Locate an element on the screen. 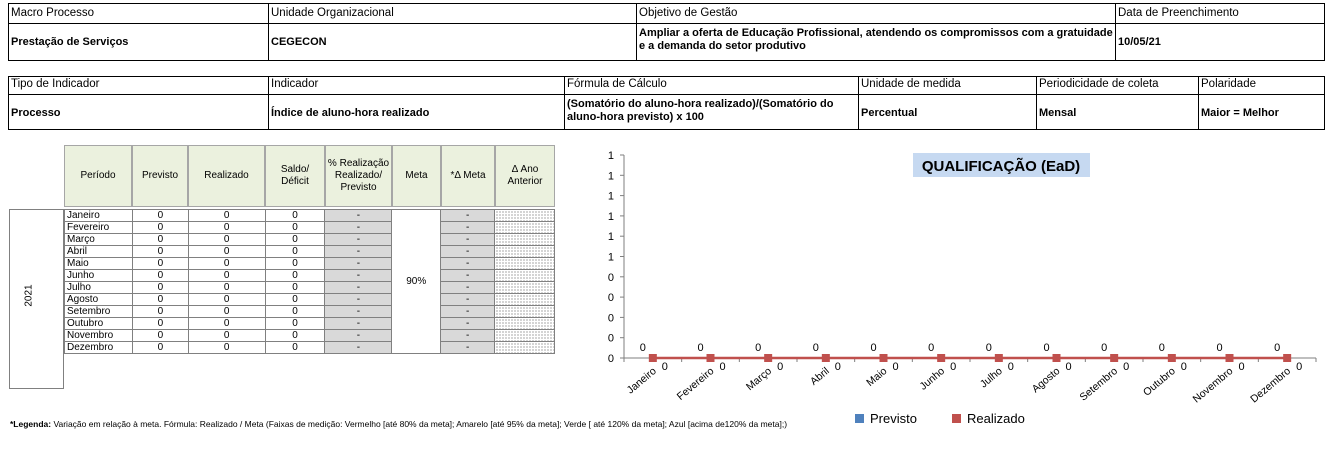  meta-cell: 90% is located at coordinates (416, 281).